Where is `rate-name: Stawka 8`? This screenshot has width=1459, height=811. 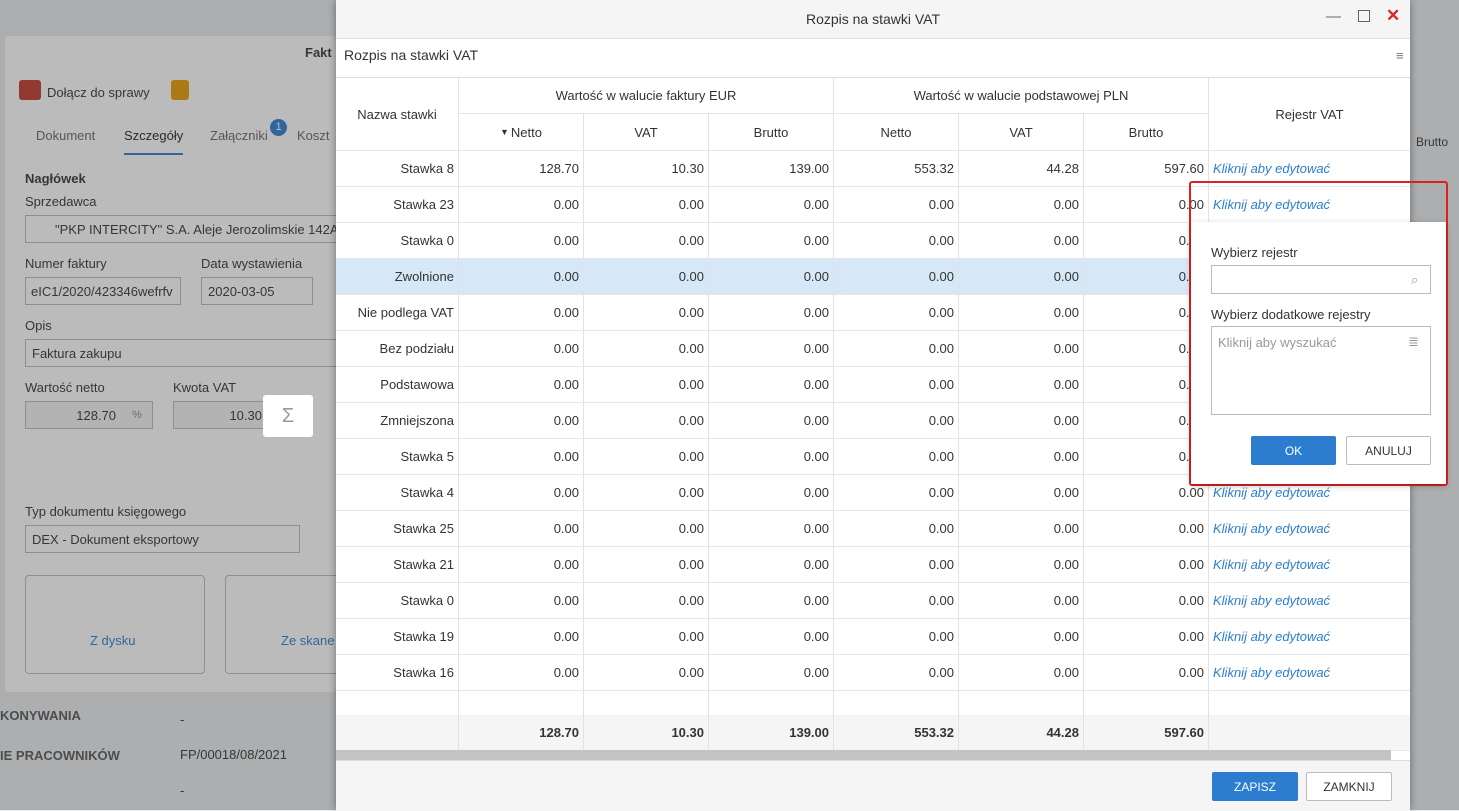
rate-name: Stawka 8 is located at coordinates (397, 169).